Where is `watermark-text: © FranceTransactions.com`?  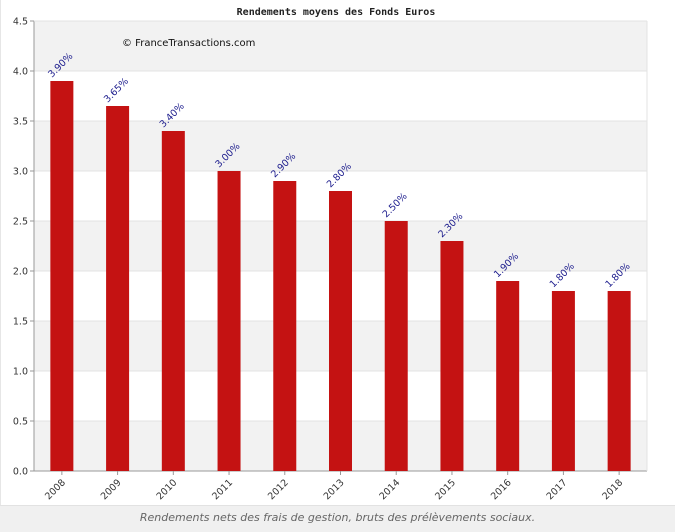 watermark-text: © FranceTransactions.com is located at coordinates (188, 43).